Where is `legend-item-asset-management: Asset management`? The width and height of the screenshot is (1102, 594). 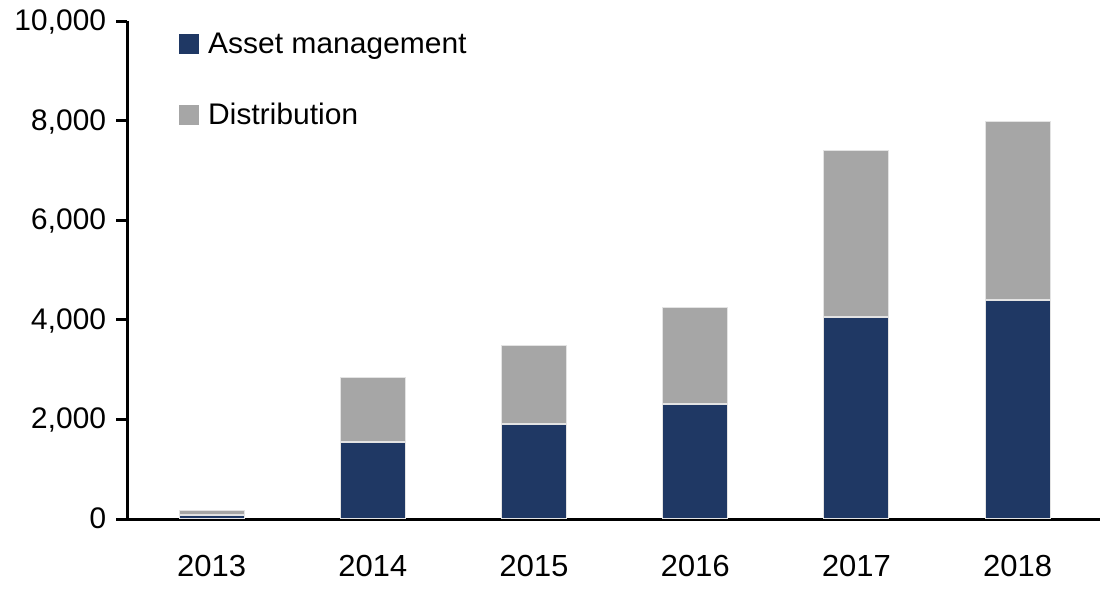 legend-item-asset-management: Asset management is located at coordinates (322, 44).